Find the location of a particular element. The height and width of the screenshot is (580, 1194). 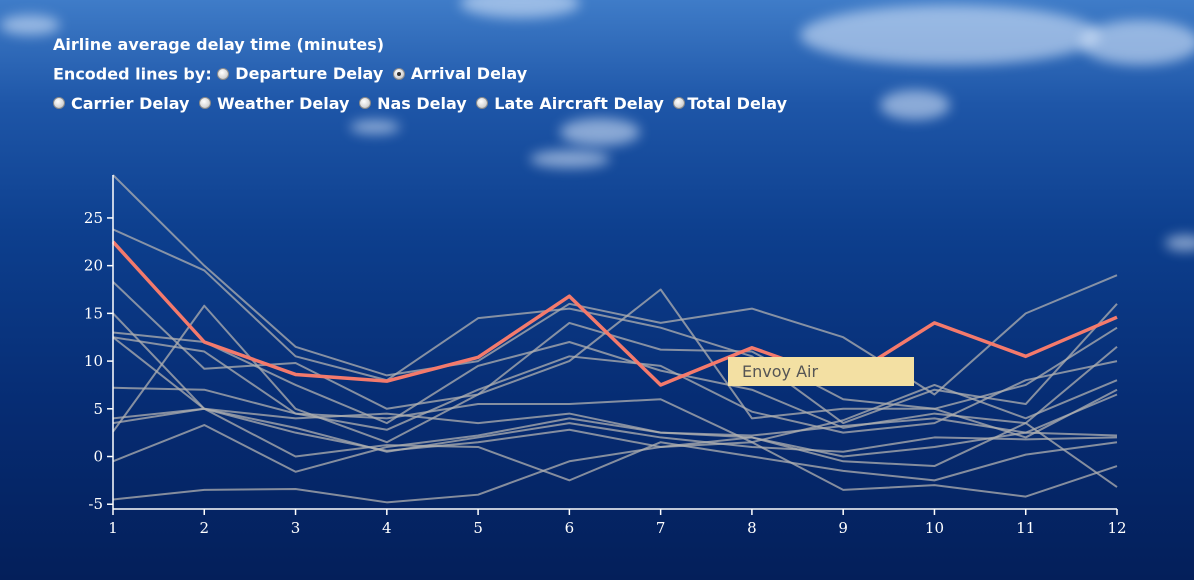

title-row: Airline average delay time (minutes) is located at coordinates (422, 44).